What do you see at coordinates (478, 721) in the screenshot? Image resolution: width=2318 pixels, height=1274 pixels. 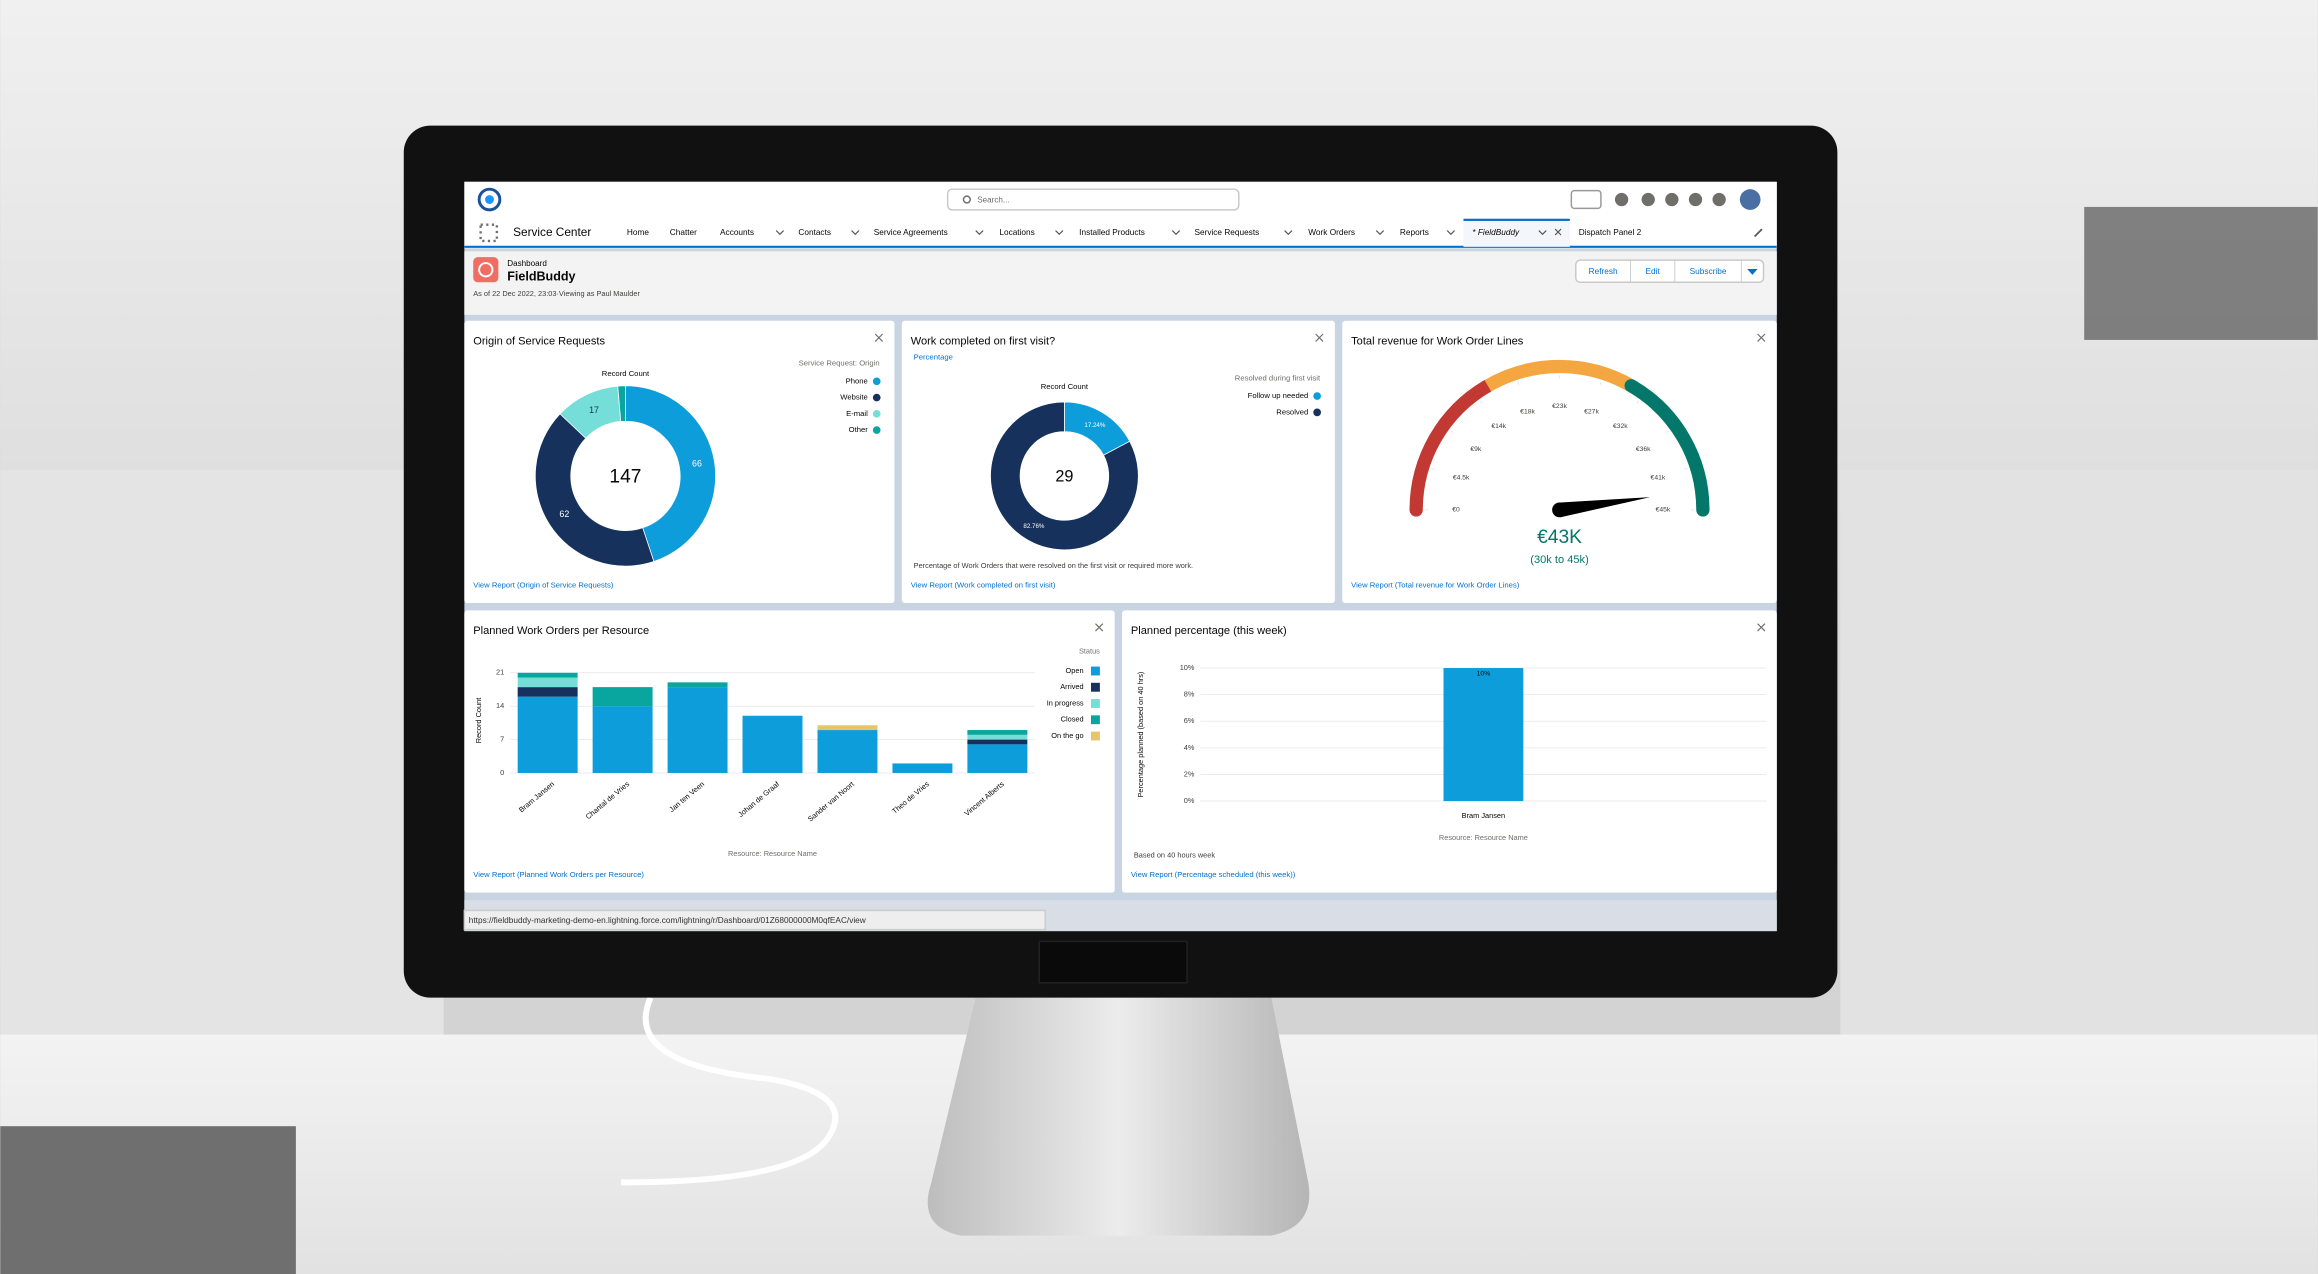 I see `y-axis-label: Record Count` at bounding box center [478, 721].